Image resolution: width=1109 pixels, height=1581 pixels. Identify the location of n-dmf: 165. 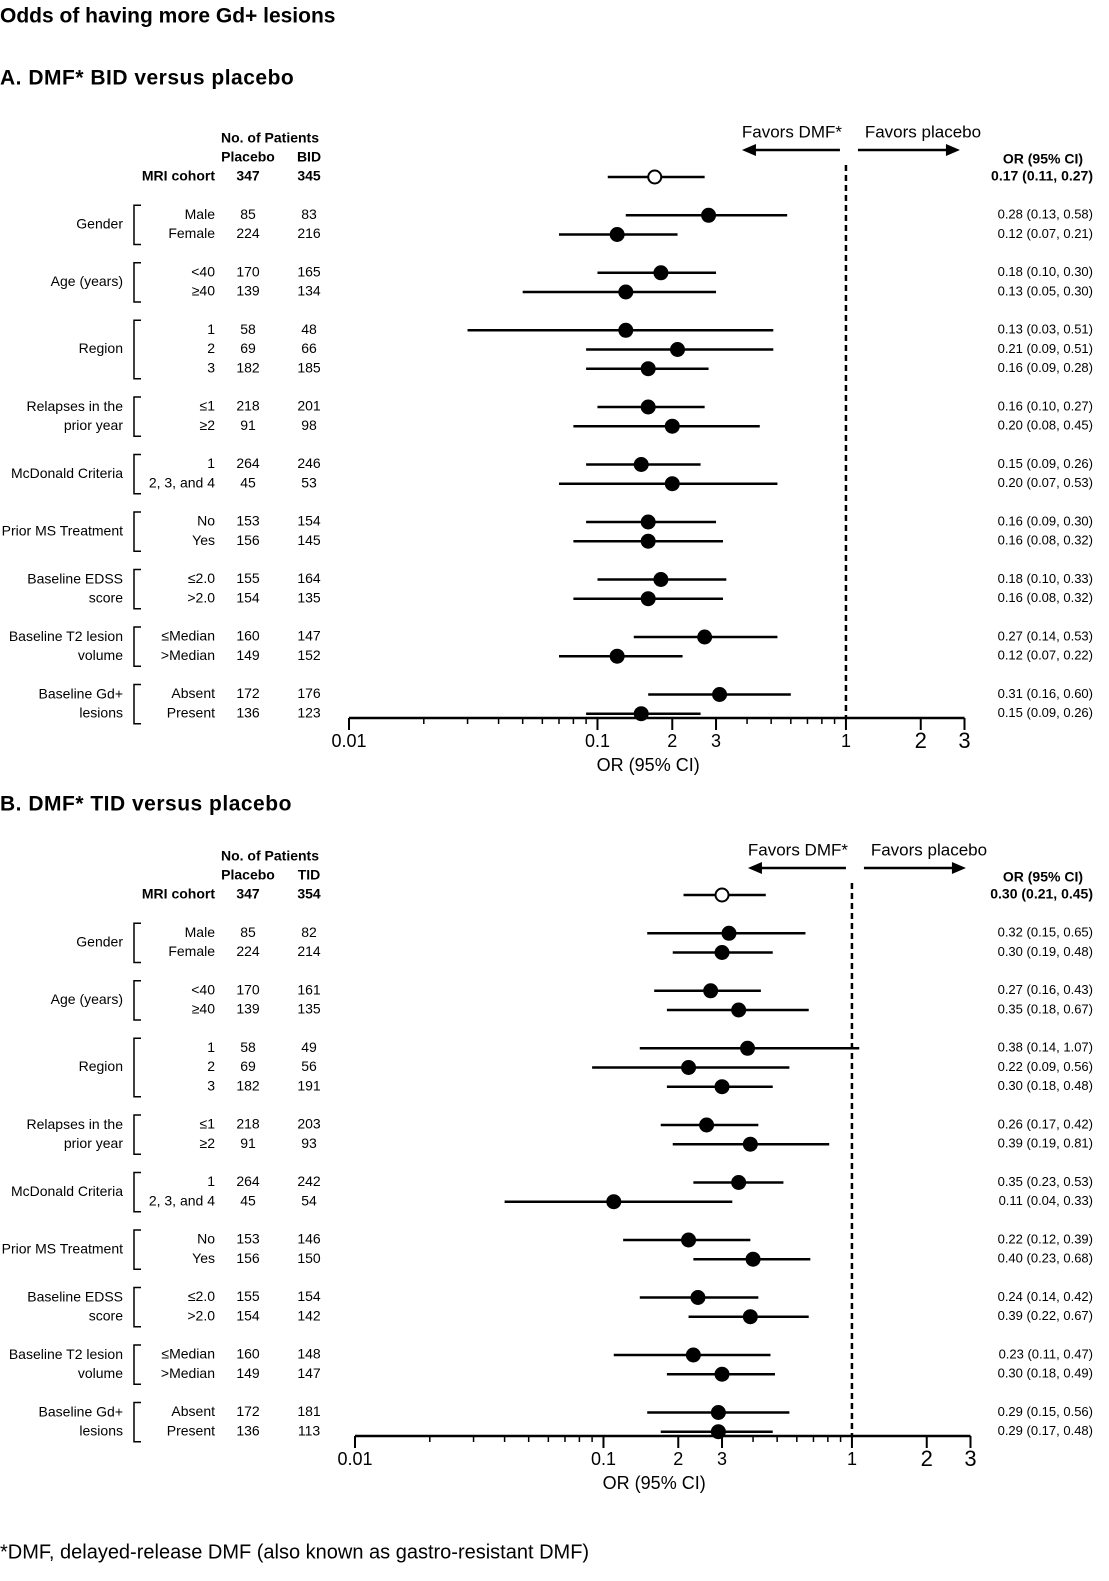
(309, 272).